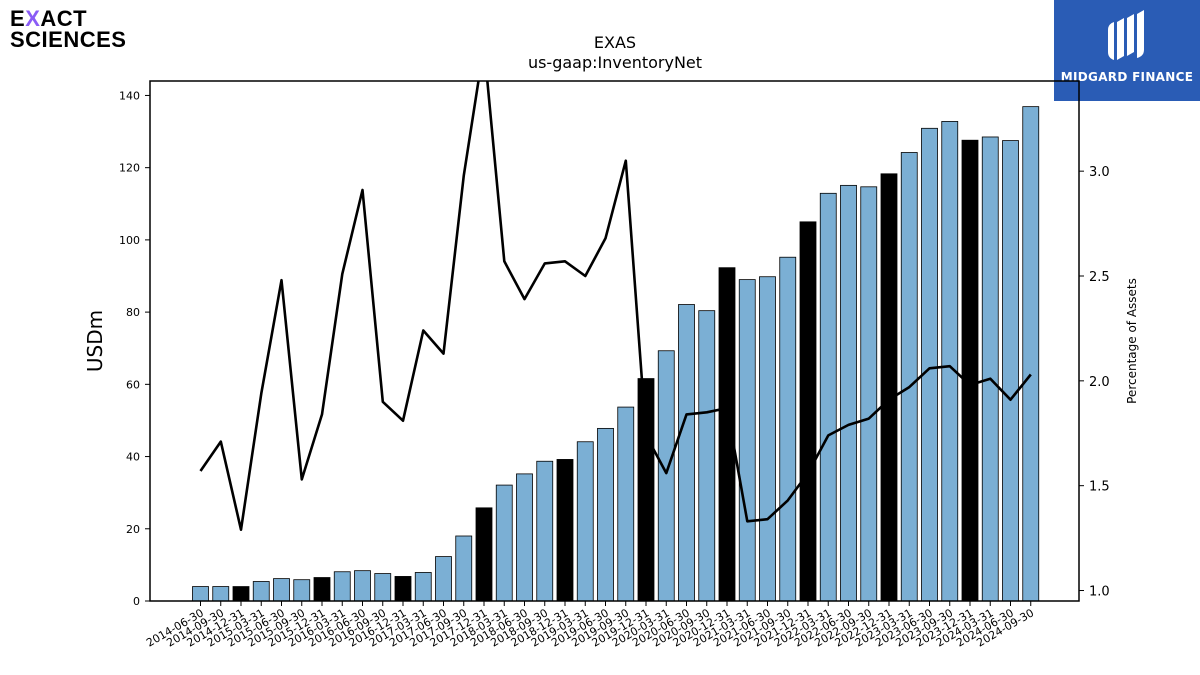 The height and width of the screenshot is (675, 1200). What do you see at coordinates (133, 457) in the screenshot?
I see `y-tick-label: 40` at bounding box center [133, 457].